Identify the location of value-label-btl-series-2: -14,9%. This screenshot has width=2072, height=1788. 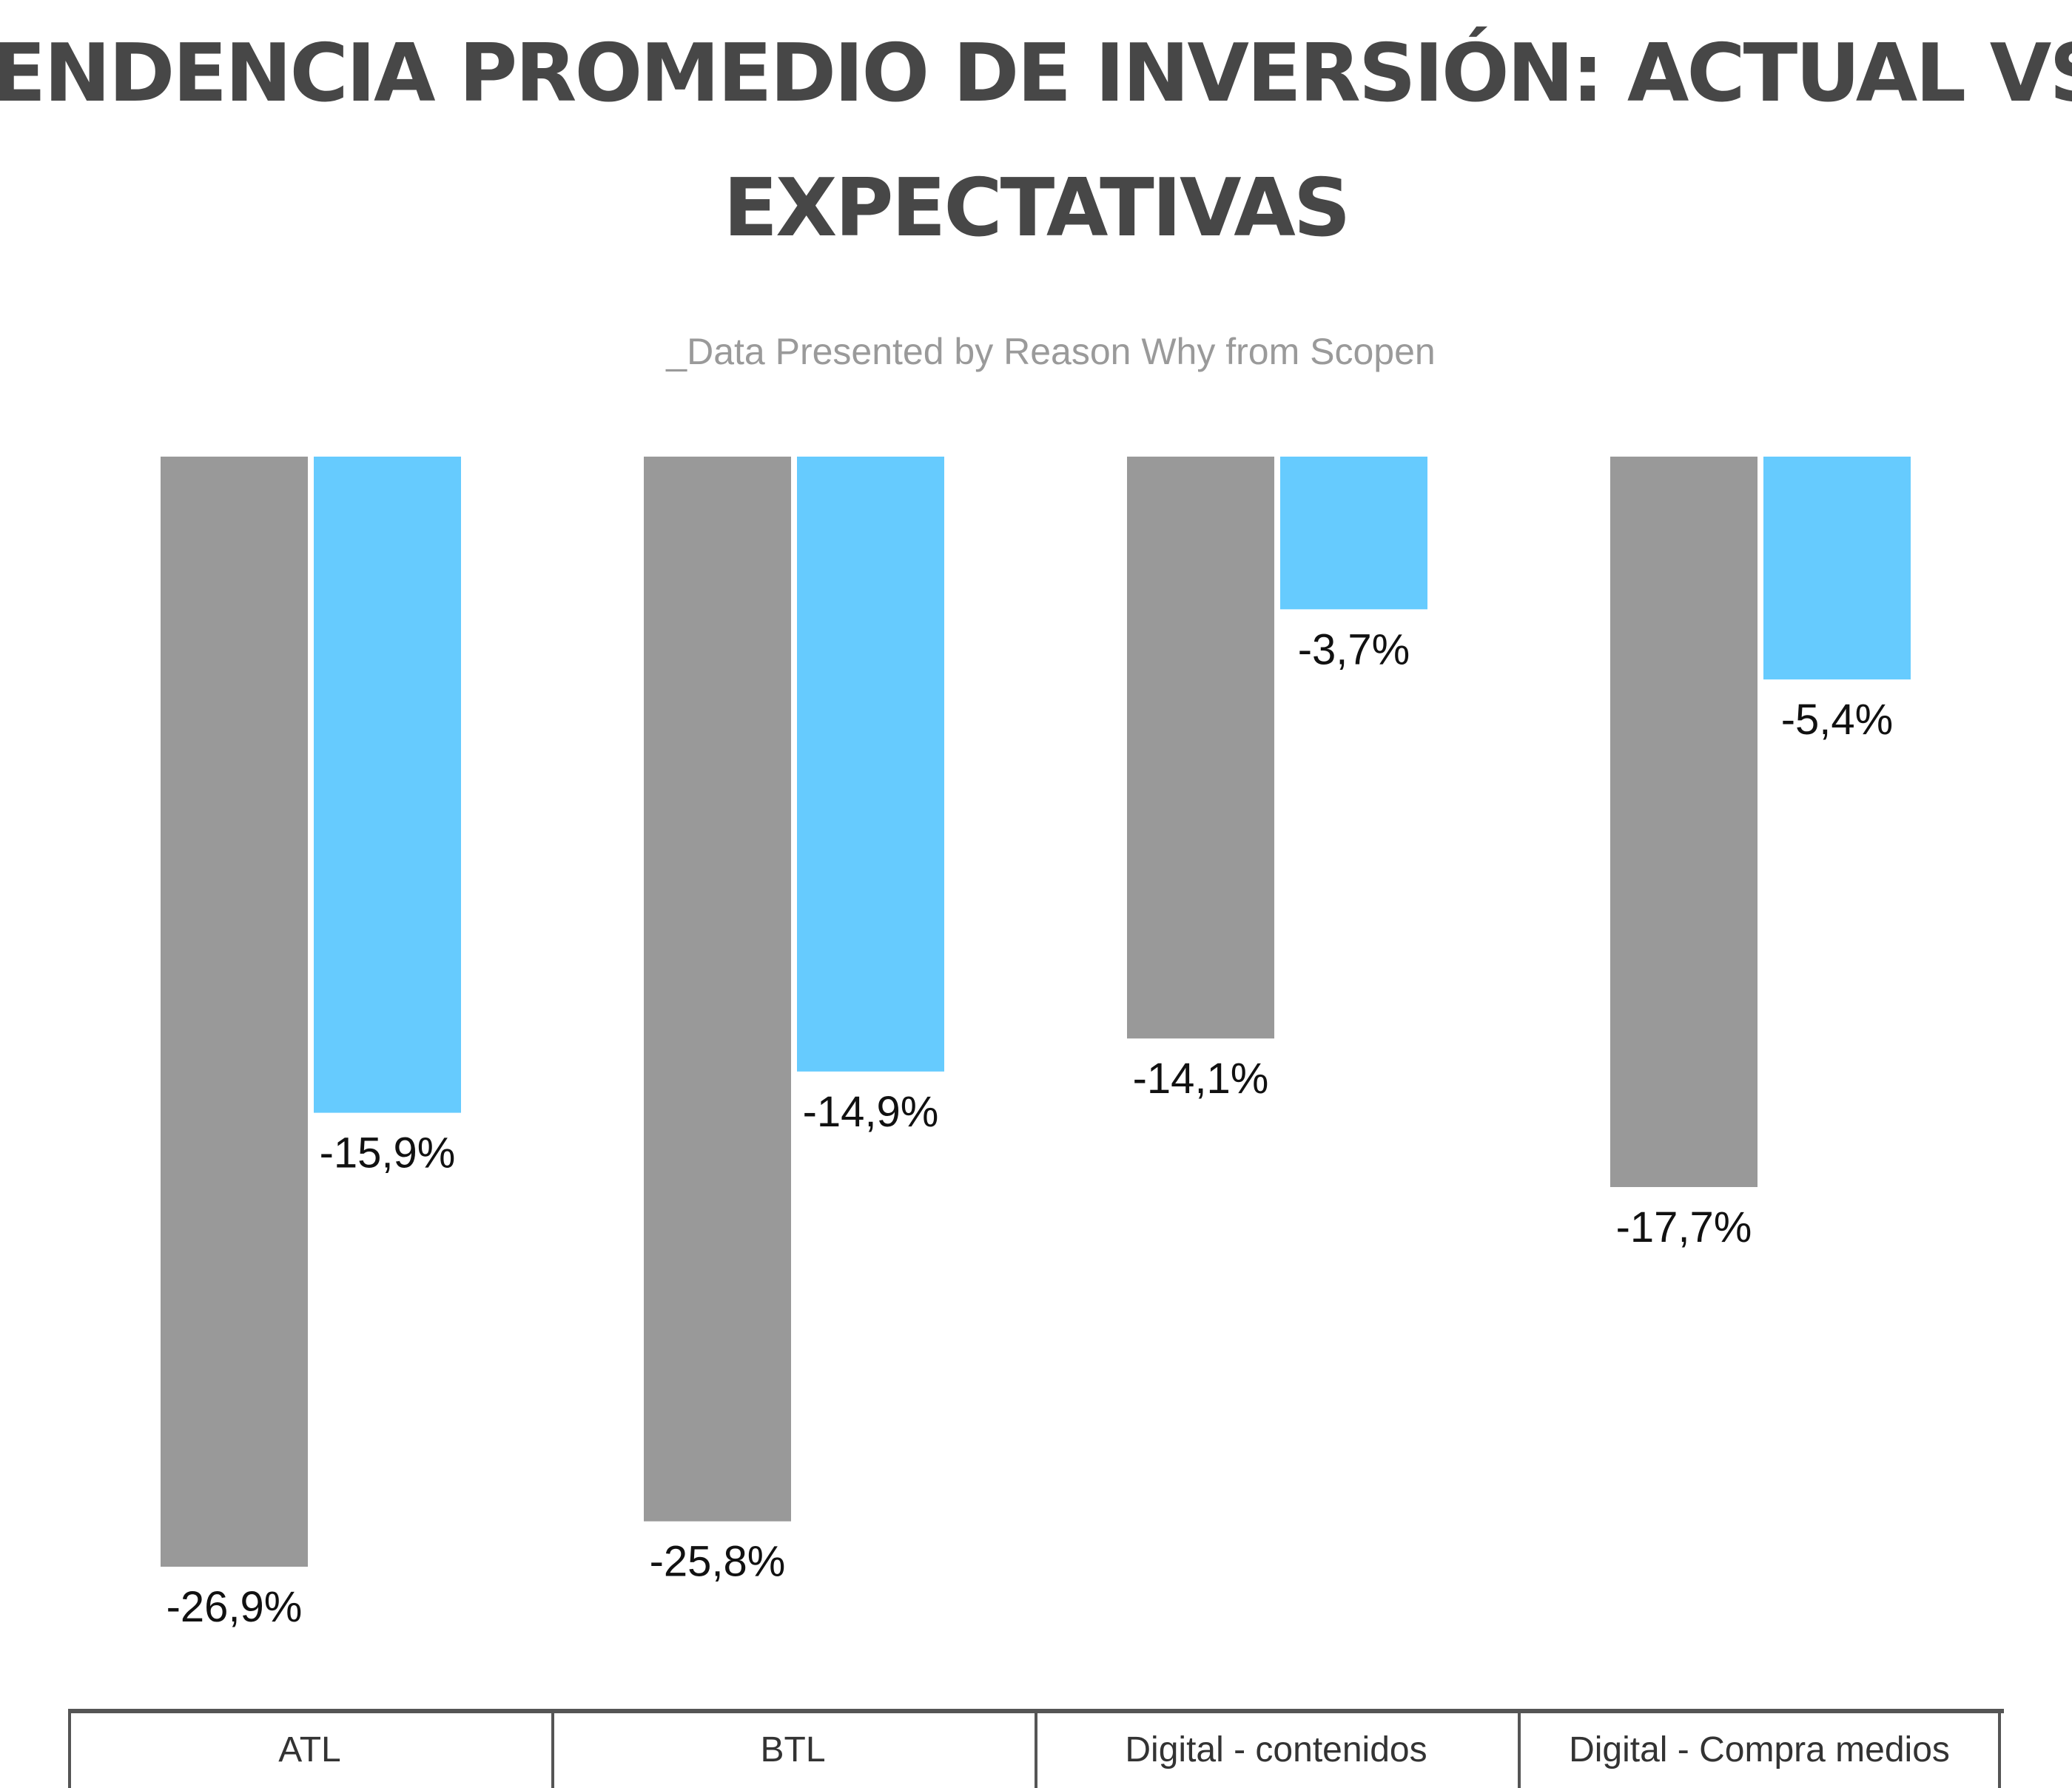
(871, 1112).